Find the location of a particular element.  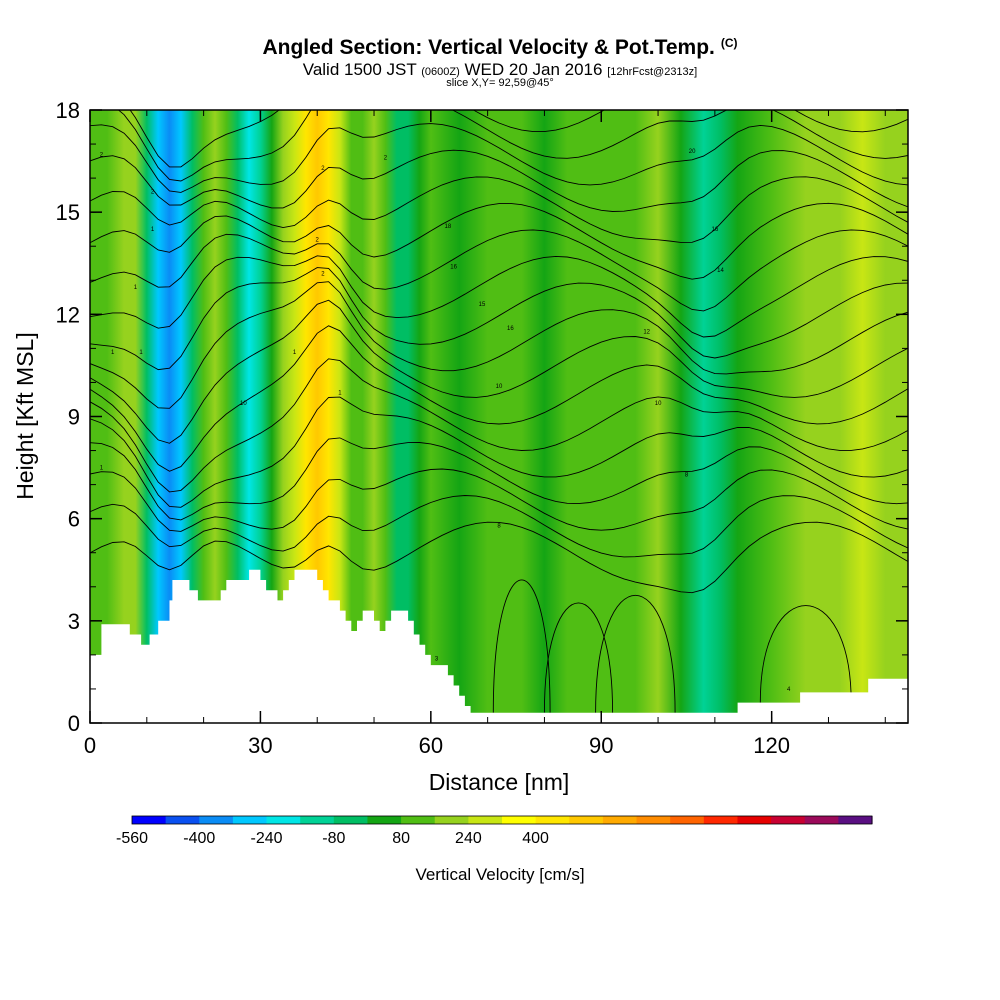

colorbar-label: Vertical Velocity [cm/s] is located at coordinates (499, 874).